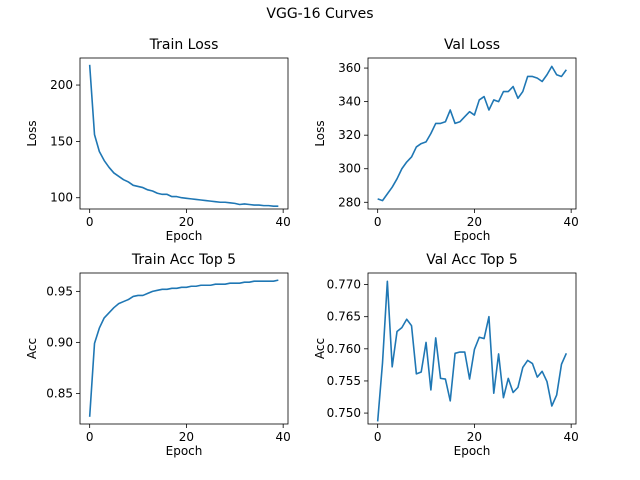 The width and height of the screenshot is (640, 480). Describe the element at coordinates (472, 260) in the screenshot. I see `val-acc-top5-title: Val Acc Top 5` at that location.